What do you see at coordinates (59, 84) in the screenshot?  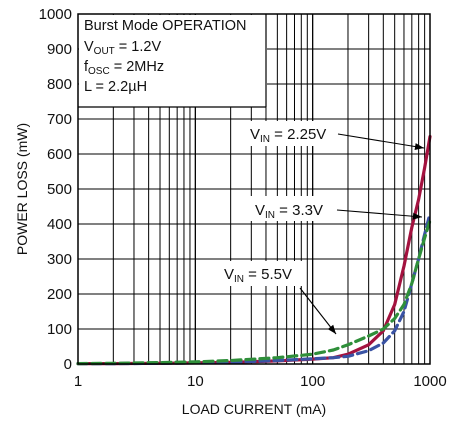 I see `y-tick-label: 800` at bounding box center [59, 84].